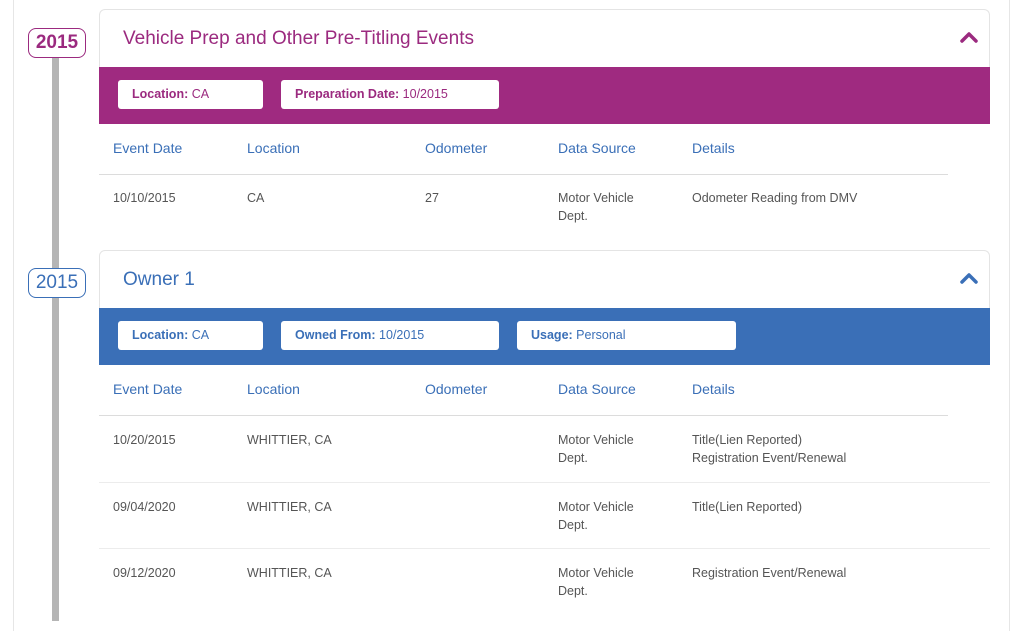 This screenshot has width=1024, height=631. What do you see at coordinates (747, 507) in the screenshot?
I see `cell-details: Title(Lien Reported)` at bounding box center [747, 507].